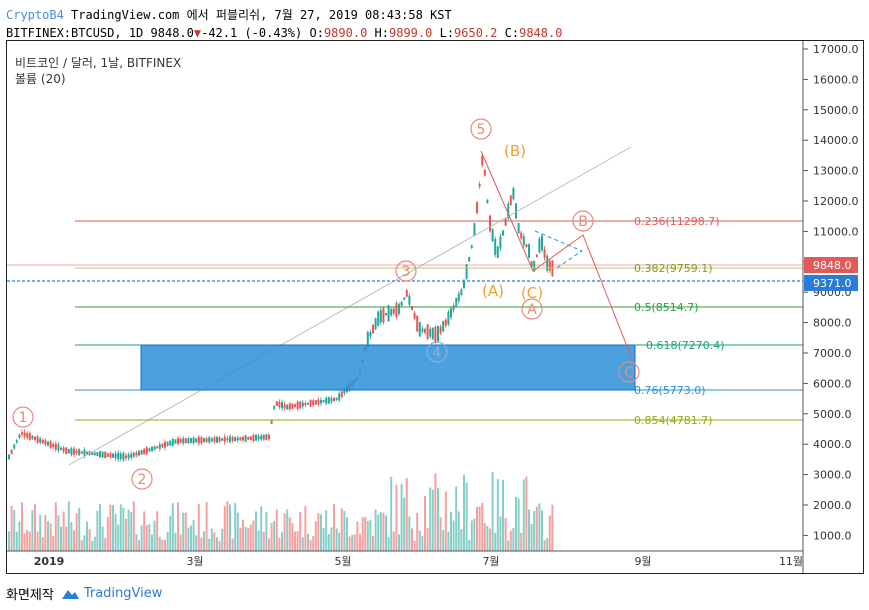  I want to click on tradingview-logo: TradingView, so click(111, 593).